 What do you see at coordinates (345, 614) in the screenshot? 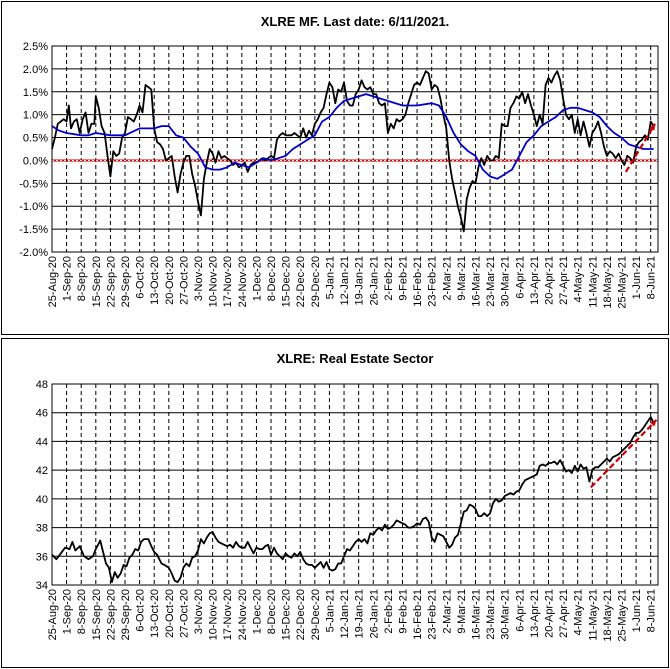
I see `chart1-x-tick-label: 12-Jan-21` at bounding box center [345, 614].